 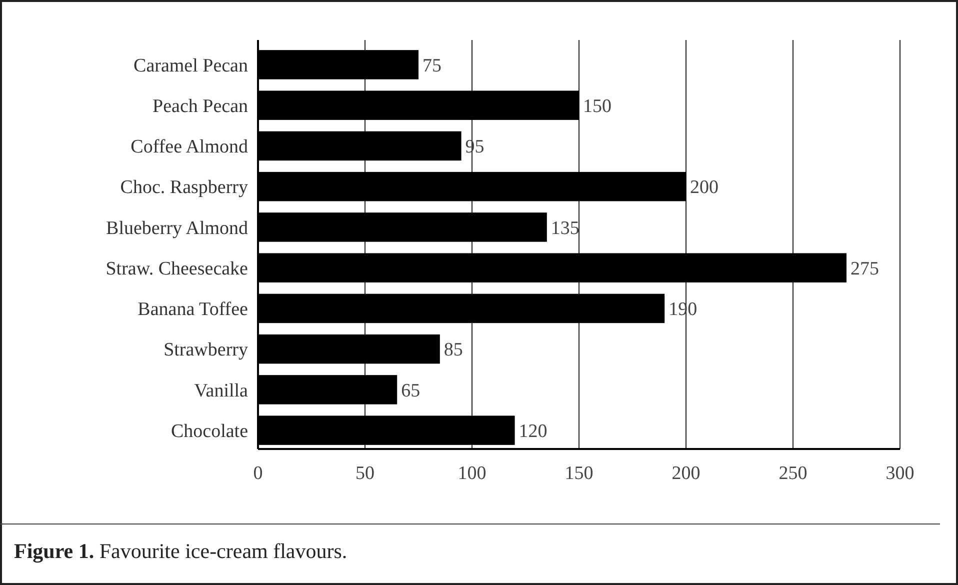 What do you see at coordinates (258, 473) in the screenshot?
I see `x-tick-label: 0` at bounding box center [258, 473].